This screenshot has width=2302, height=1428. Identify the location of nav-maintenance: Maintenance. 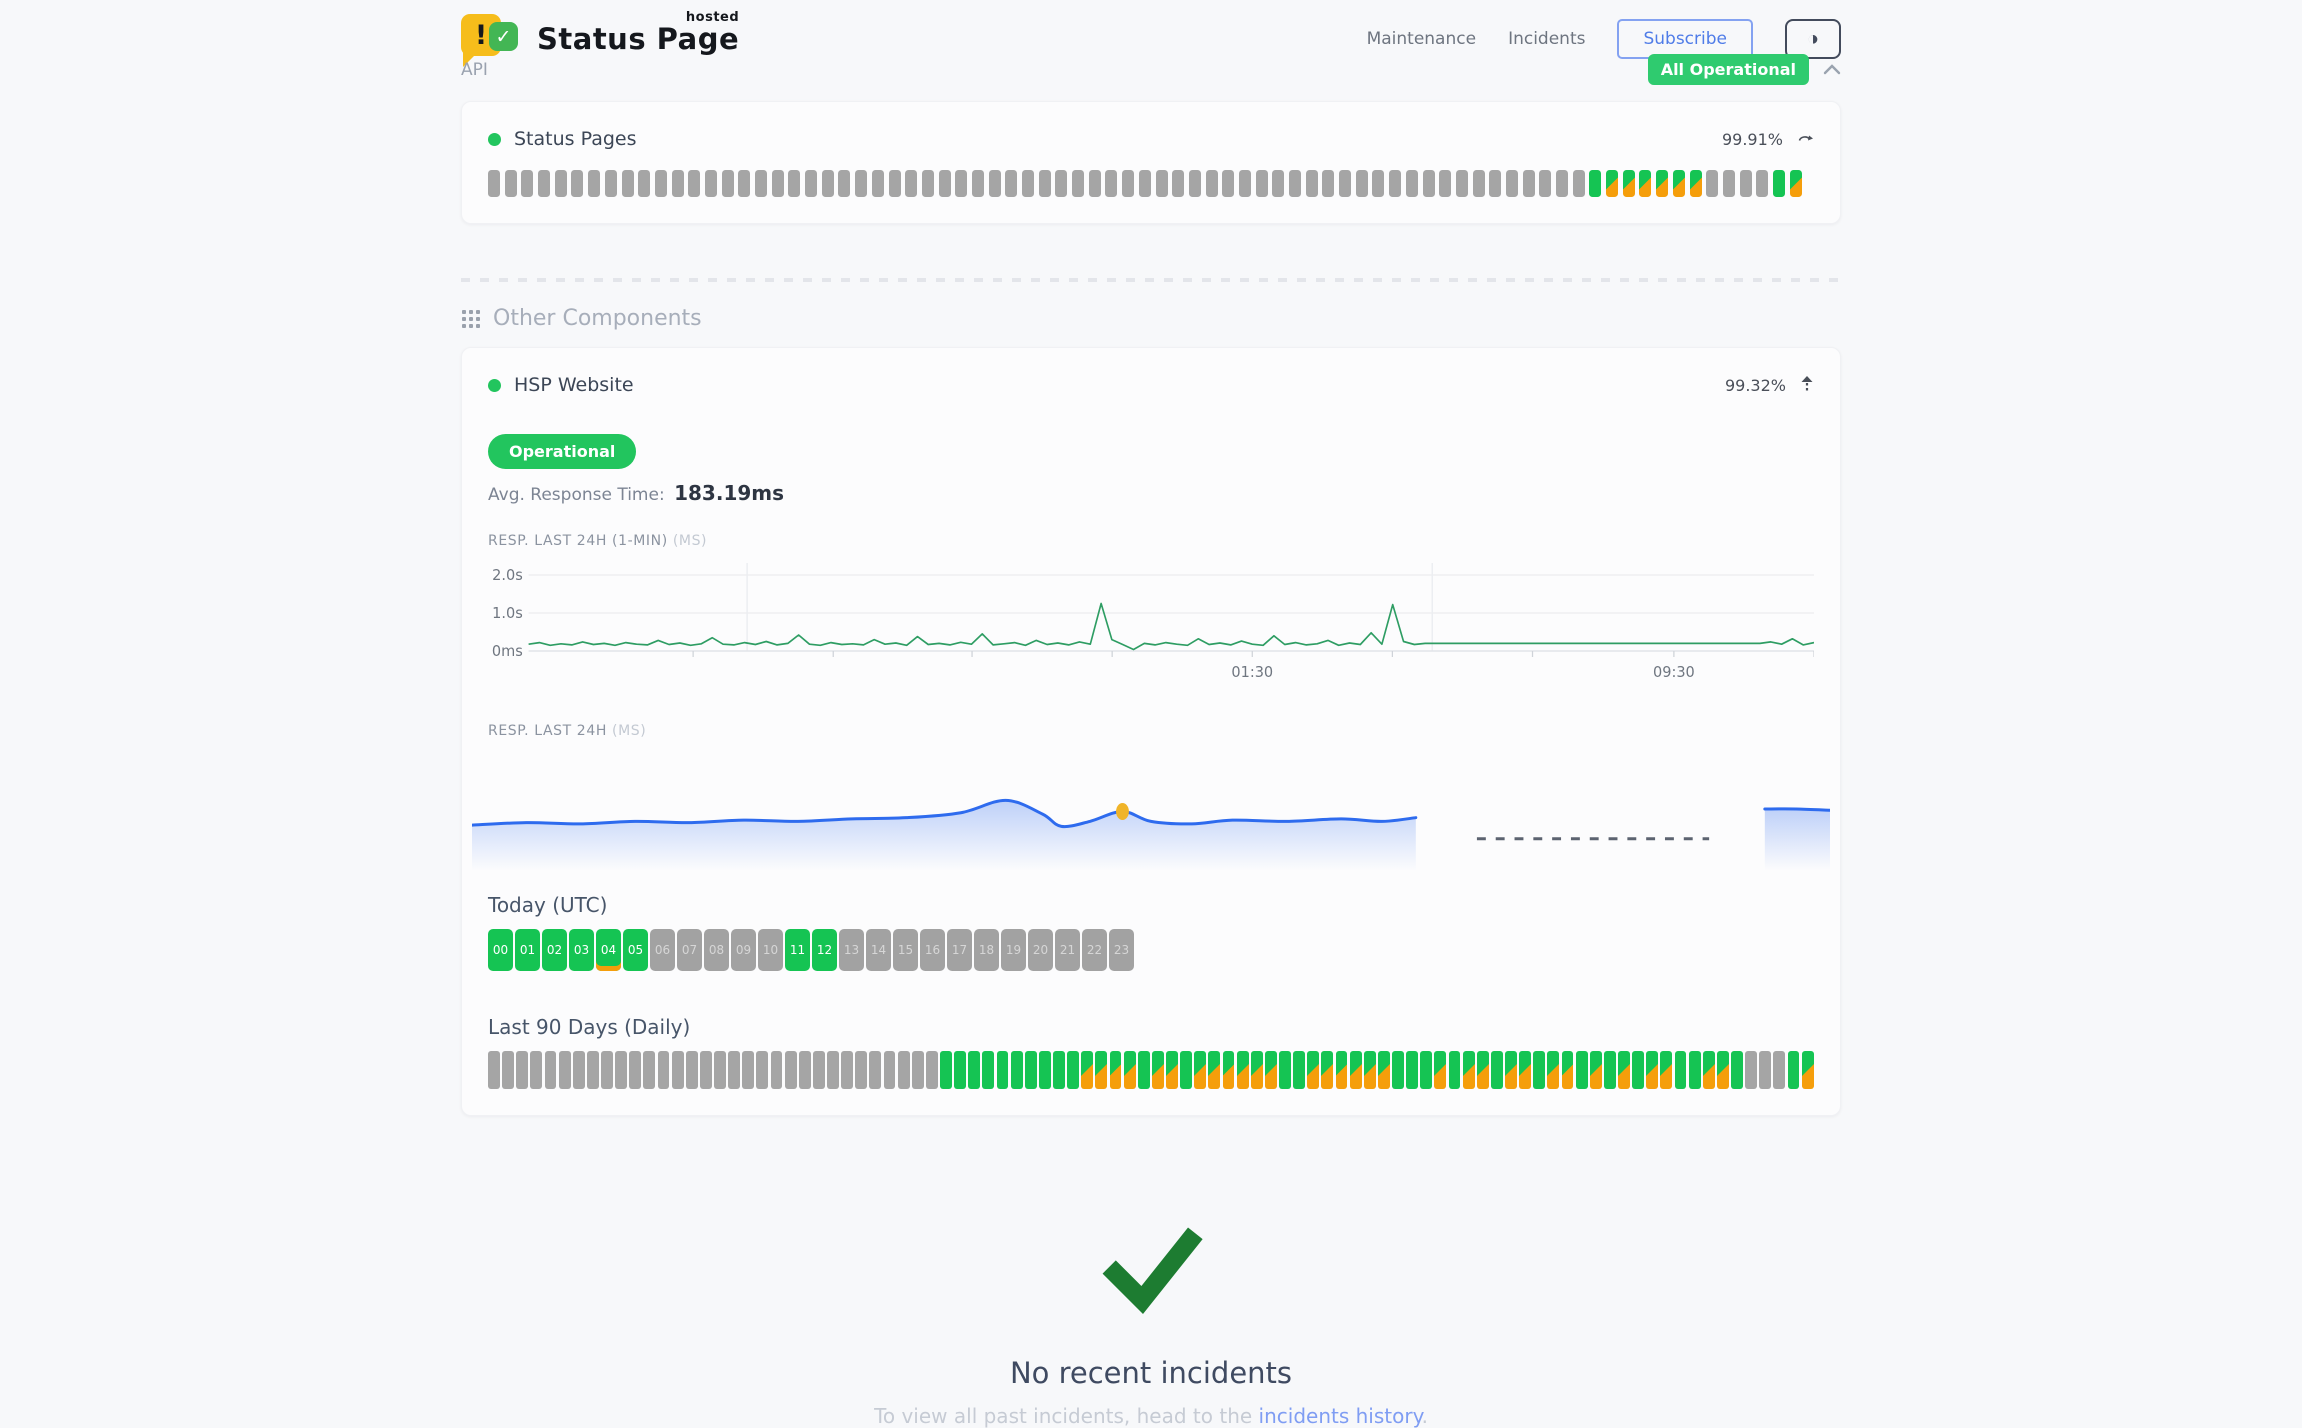
(1421, 39).